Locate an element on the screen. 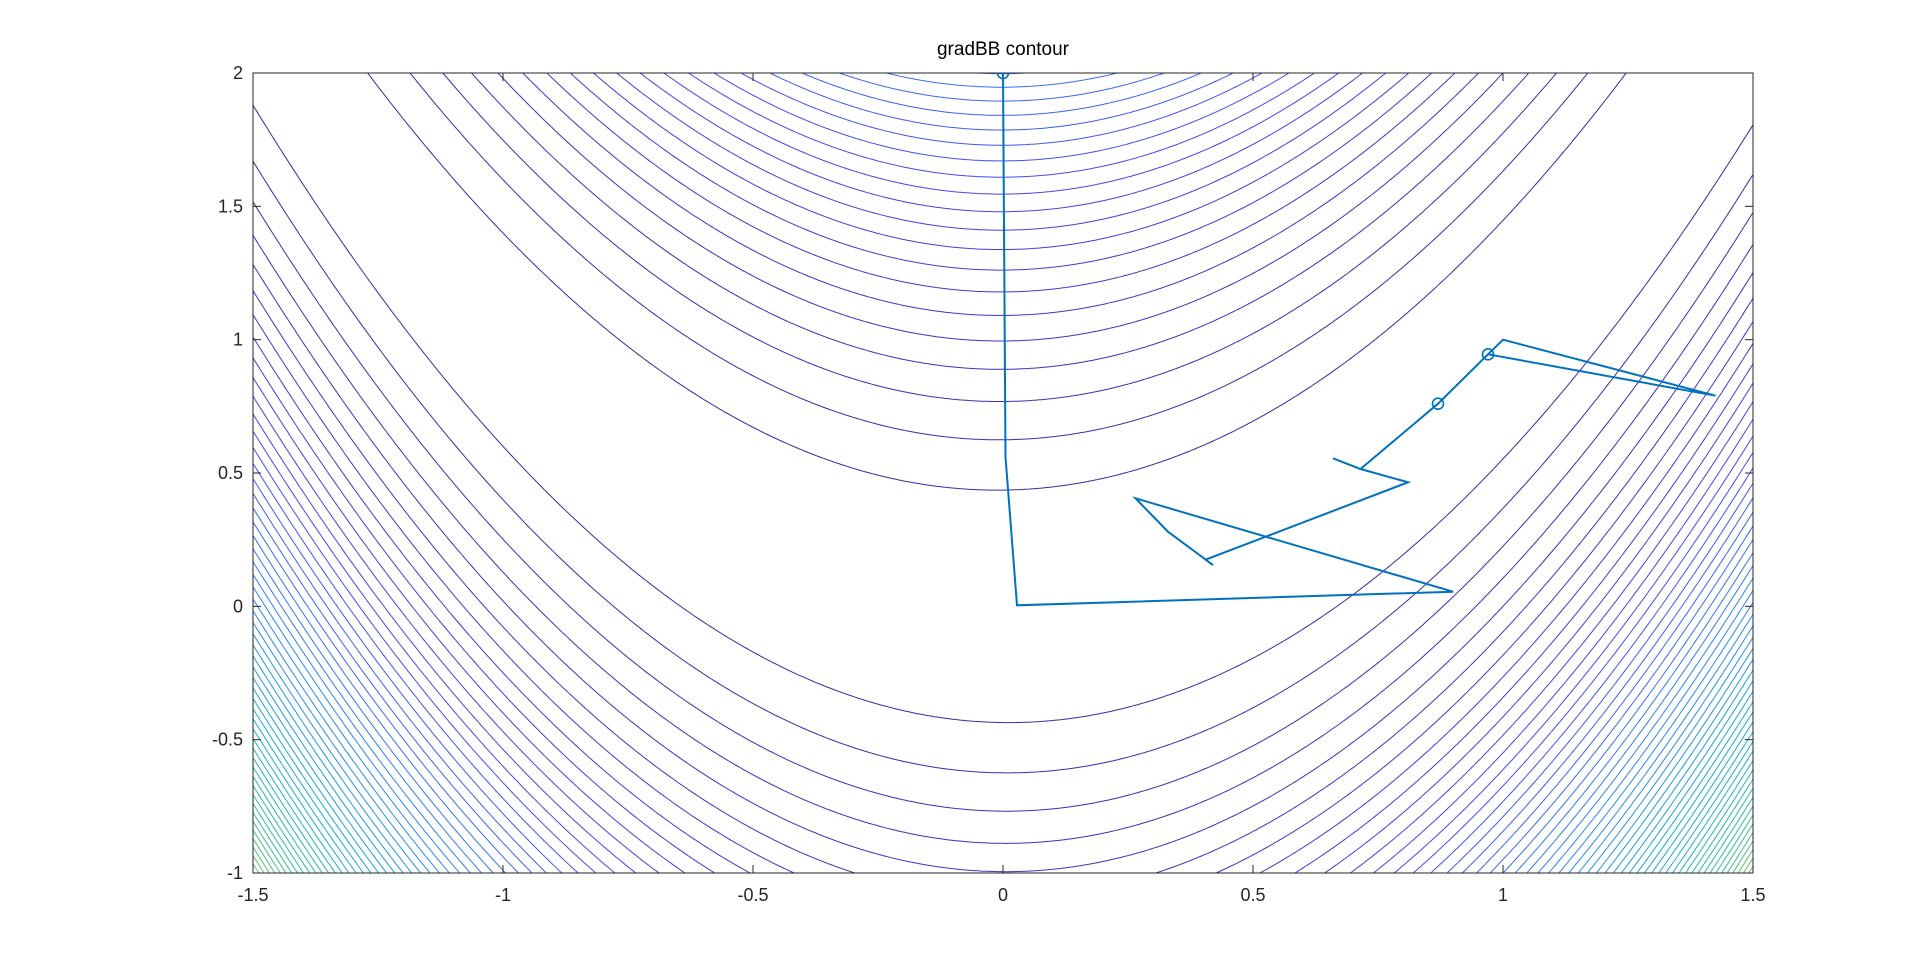 This screenshot has height=972, width=1920. x-tick-label: -1 is located at coordinates (503, 895).